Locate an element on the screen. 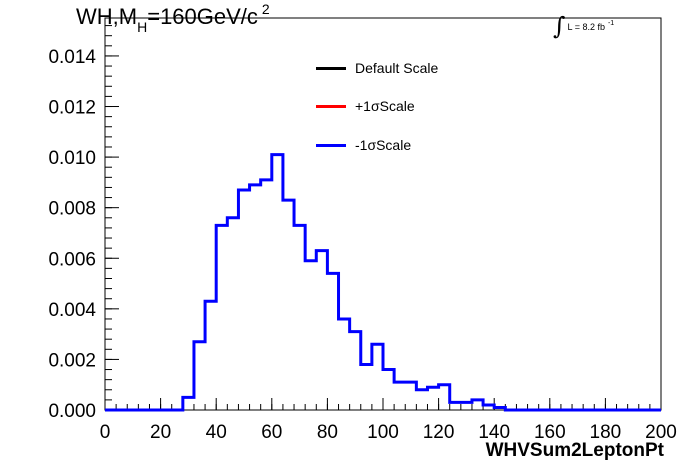 This screenshot has height=472, width=696. title-main: =160GeV/c is located at coordinates (202, 16).